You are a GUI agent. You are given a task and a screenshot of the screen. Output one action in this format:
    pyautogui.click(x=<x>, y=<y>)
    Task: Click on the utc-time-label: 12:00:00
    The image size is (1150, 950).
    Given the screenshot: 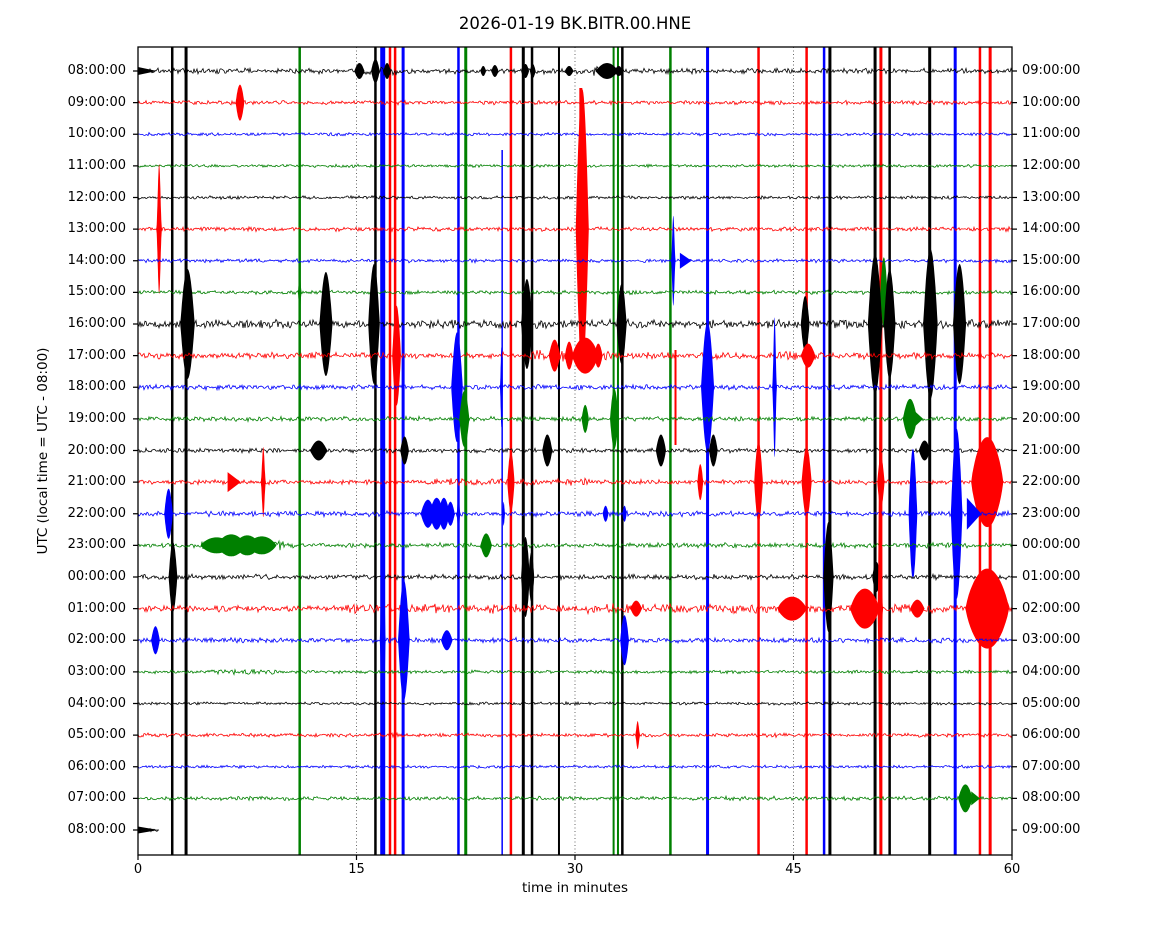 What is the action you would take?
    pyautogui.click(x=96, y=197)
    